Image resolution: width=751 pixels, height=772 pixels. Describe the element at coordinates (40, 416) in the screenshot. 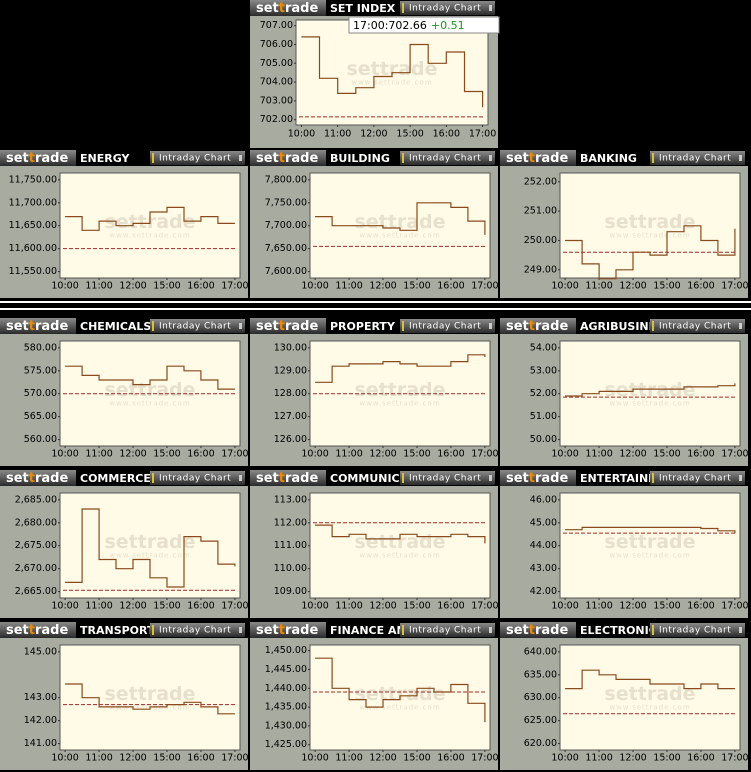

I see `y-tick-label: 565.00` at that location.